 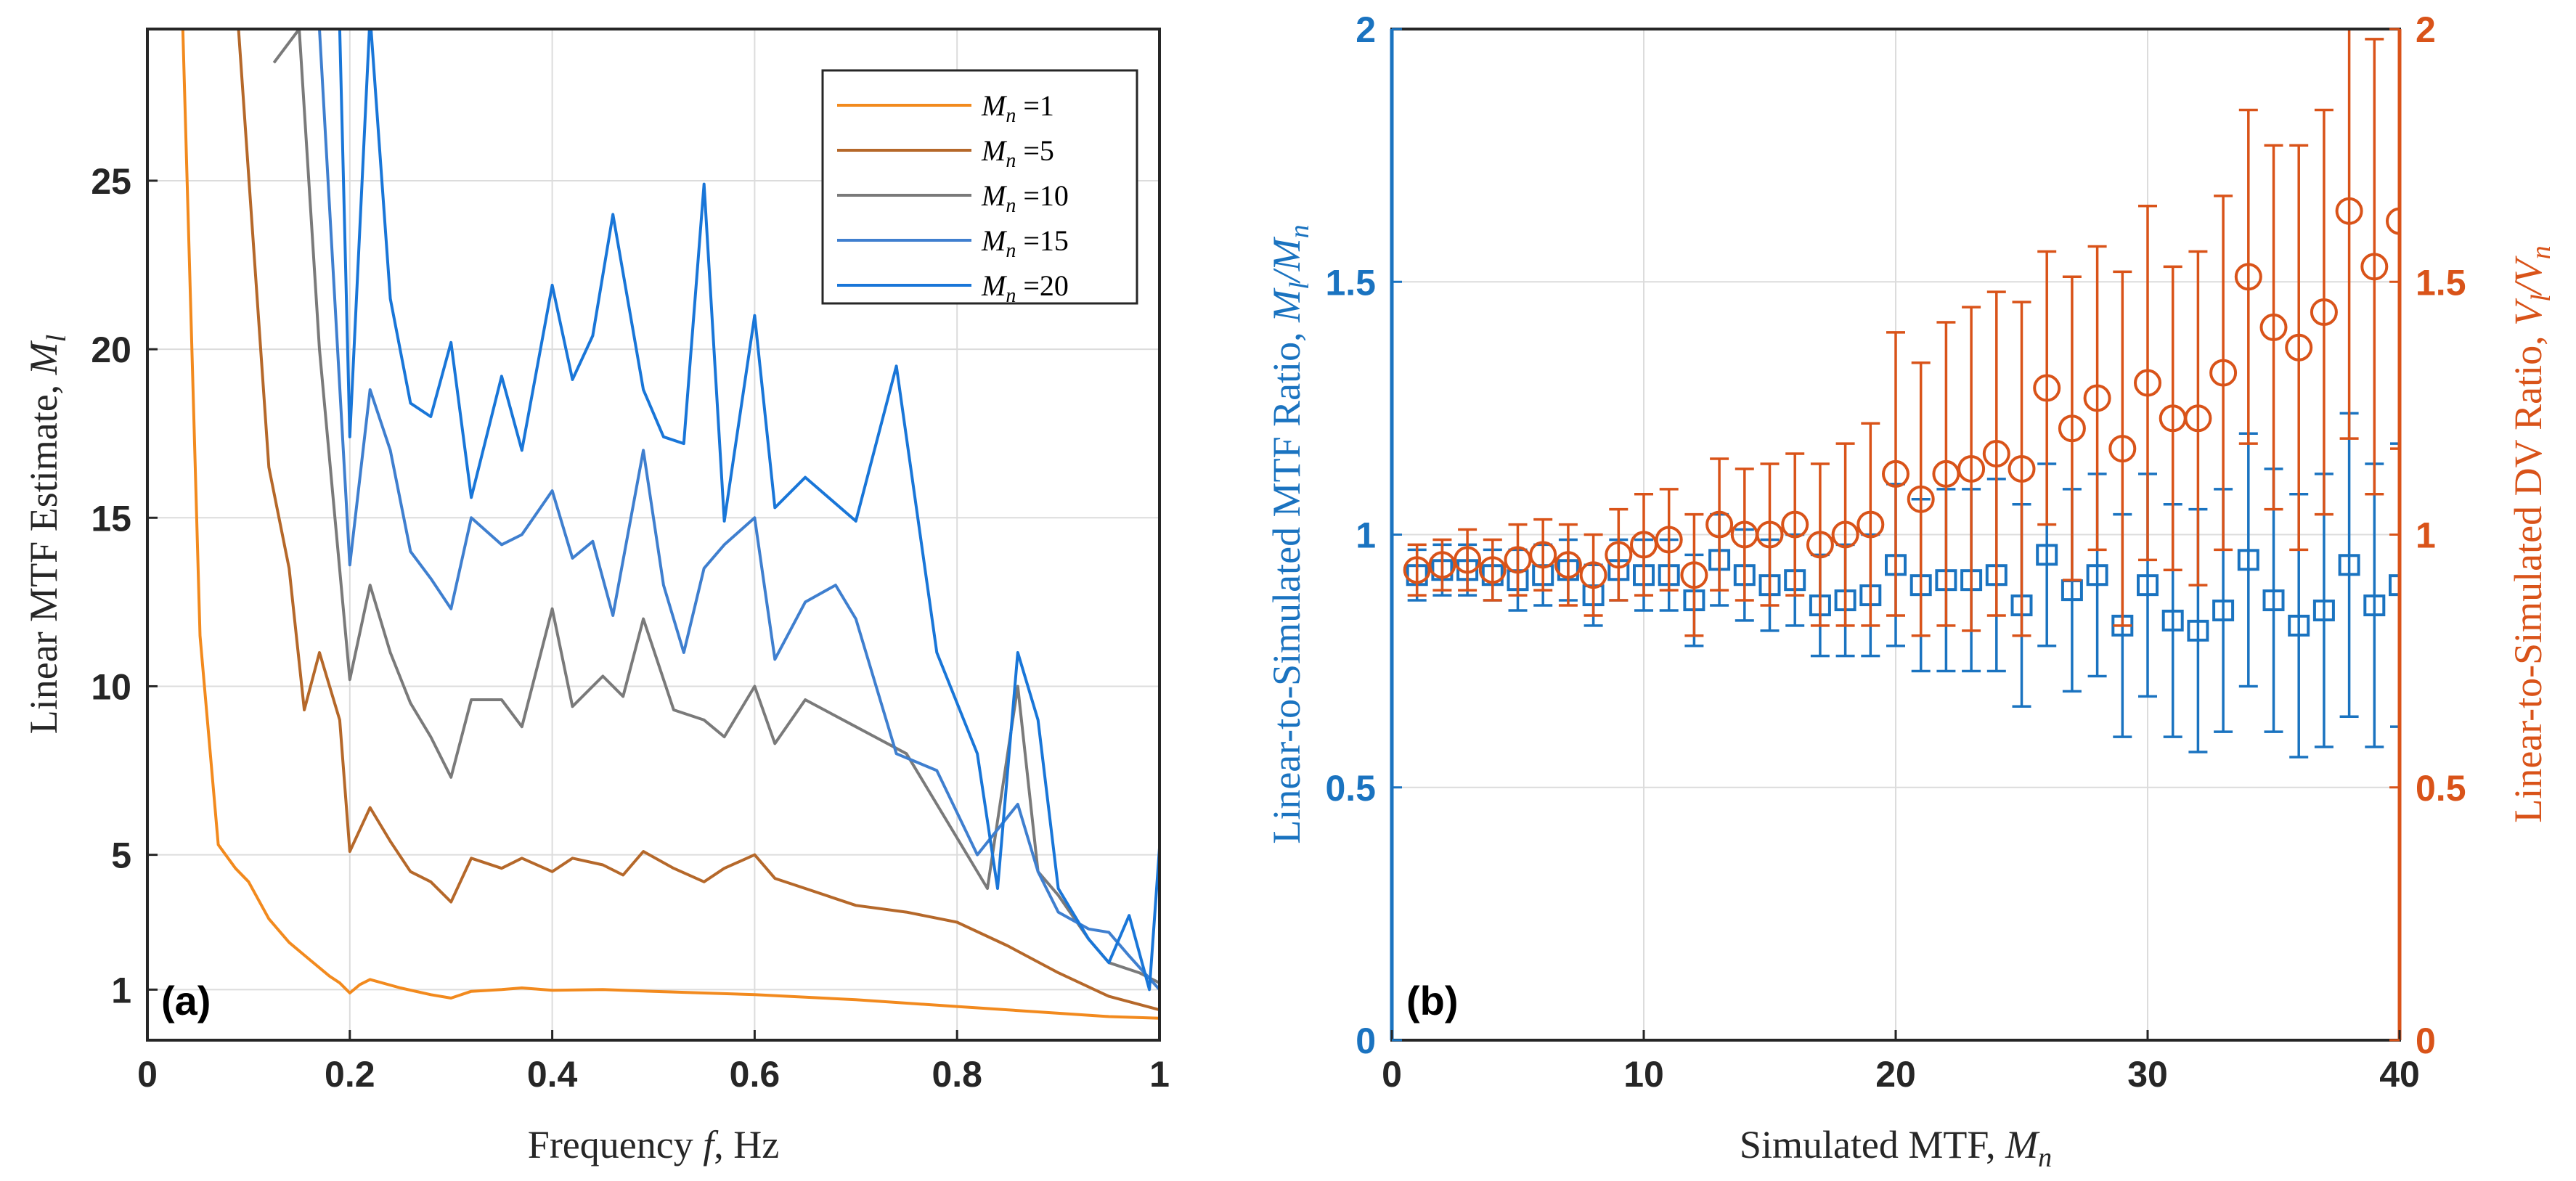 I want to click on chart-a-ytick-label: 1, so click(x=121, y=990).